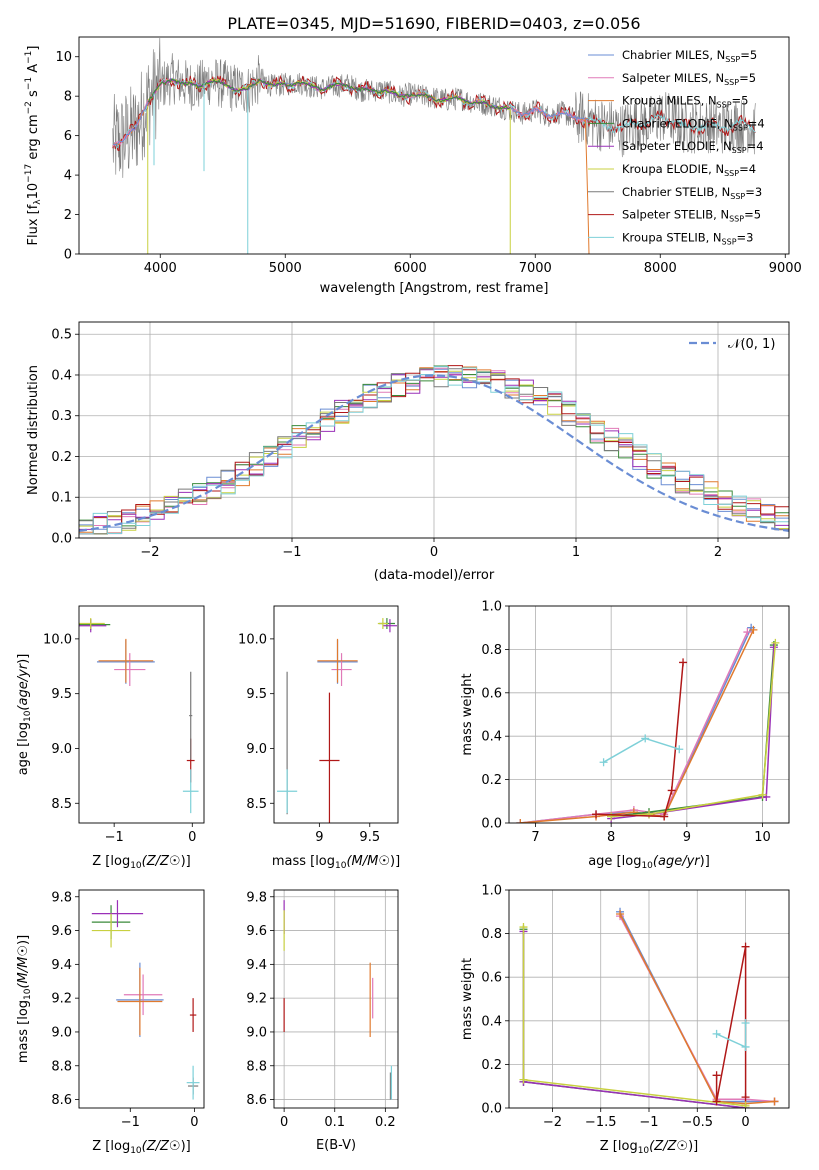  Describe the element at coordinates (256, 897) in the screenshot. I see `y-tick-label: 9.8` at that location.